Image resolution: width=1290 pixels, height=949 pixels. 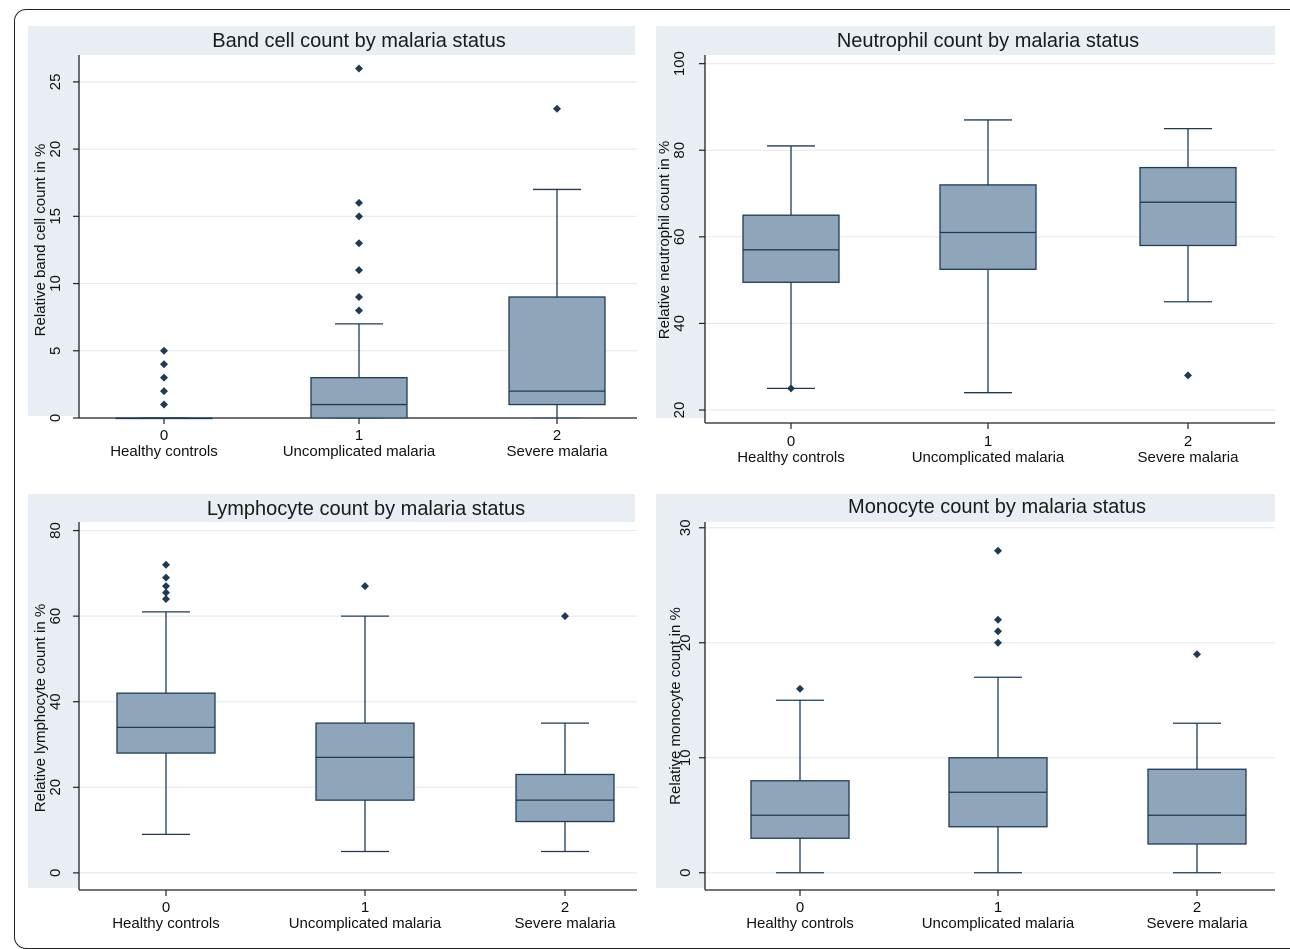 What do you see at coordinates (359, 41) in the screenshot?
I see `chart-title: Band cell count by malaria status` at bounding box center [359, 41].